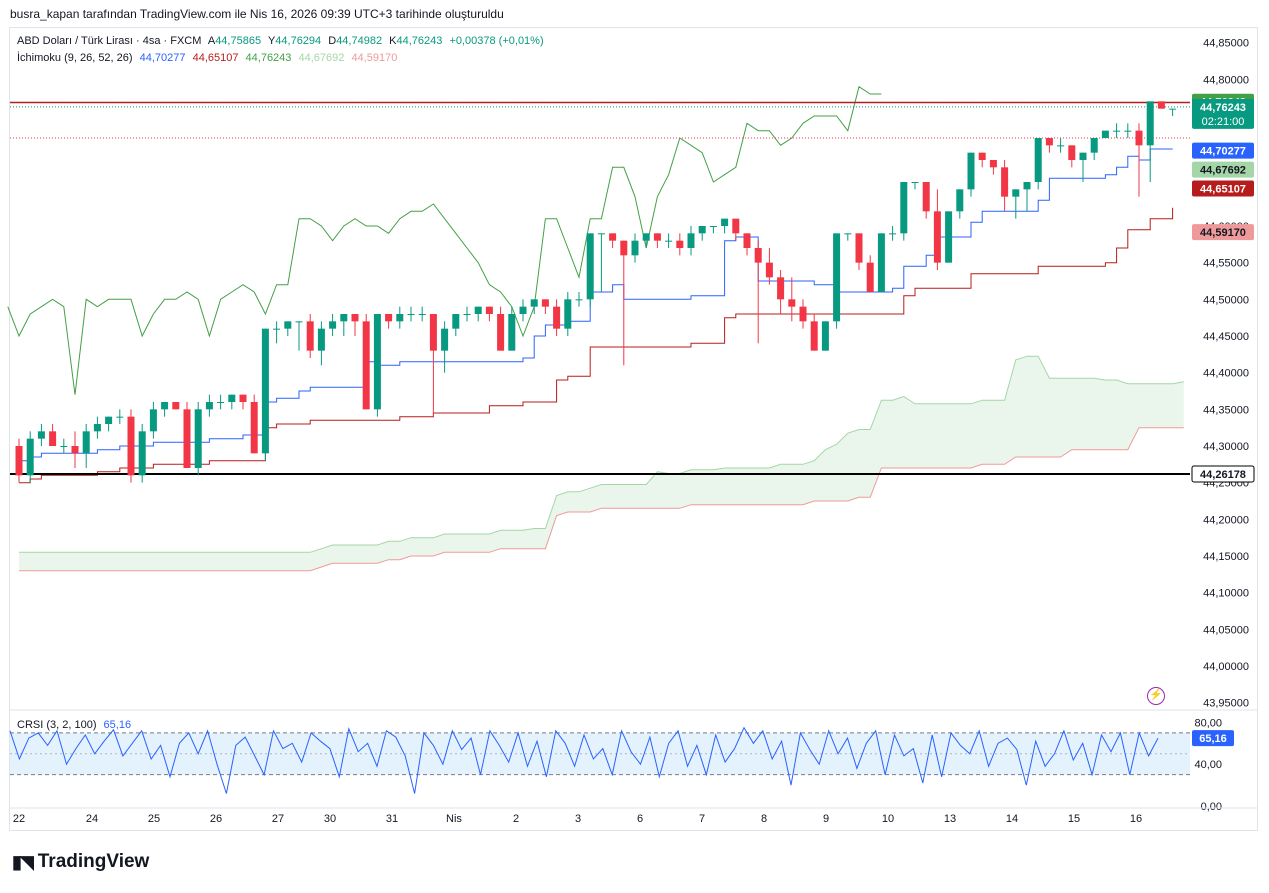 The width and height of the screenshot is (1269, 893). I want to click on x-tick-label: 15, so click(1074, 819).